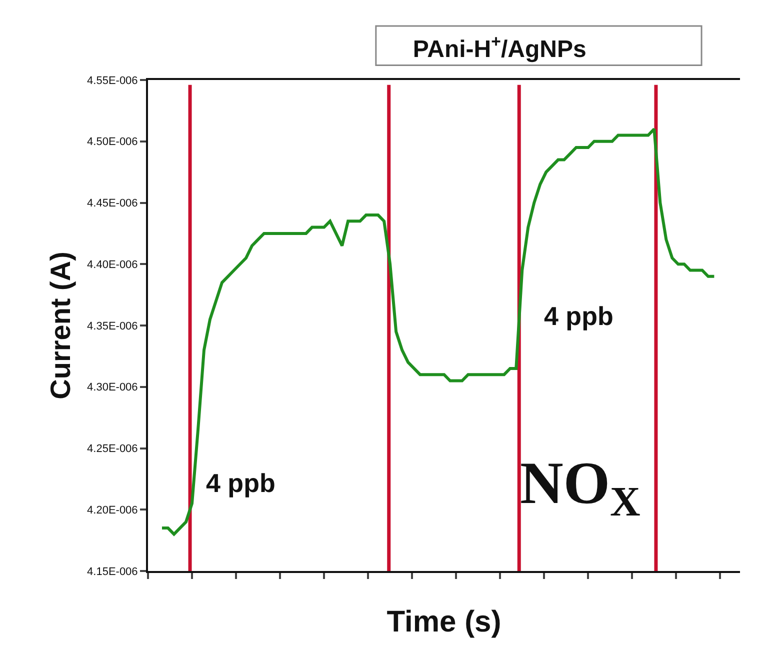 This screenshot has width=757, height=646. I want to click on y-tick-label: 4.20E-006, so click(112, 510).